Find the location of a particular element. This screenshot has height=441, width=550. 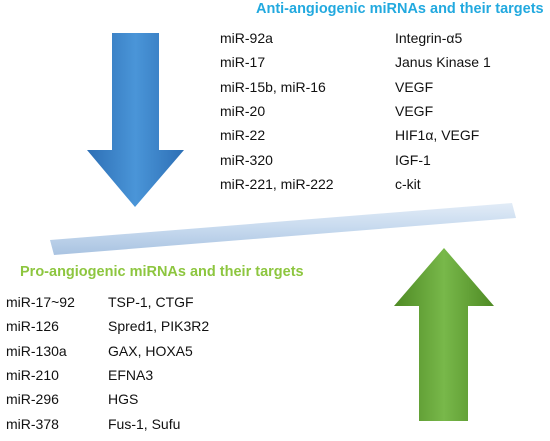

table-row: miR-378 Fus-1, Sufu is located at coordinates (107, 423).